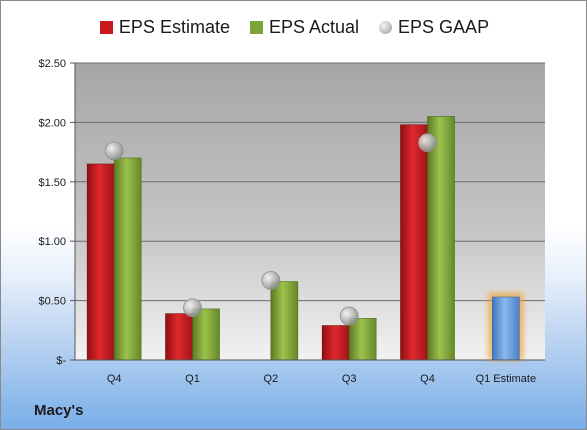  What do you see at coordinates (52, 242) in the screenshot?
I see `y-tick-label: $1.00` at bounding box center [52, 242].